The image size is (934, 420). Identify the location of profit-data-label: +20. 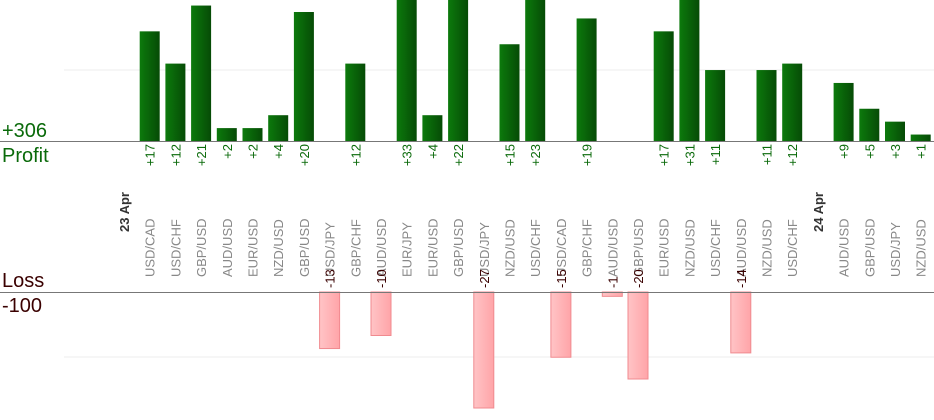
(304, 155).